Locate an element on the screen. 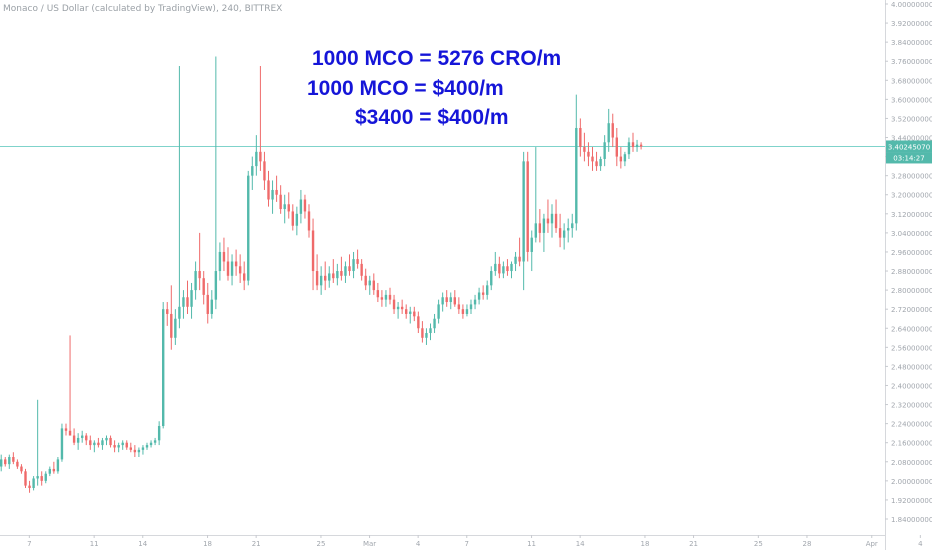 The width and height of the screenshot is (932, 555). y-tick-label: 3.28000000 is located at coordinates (911, 177).